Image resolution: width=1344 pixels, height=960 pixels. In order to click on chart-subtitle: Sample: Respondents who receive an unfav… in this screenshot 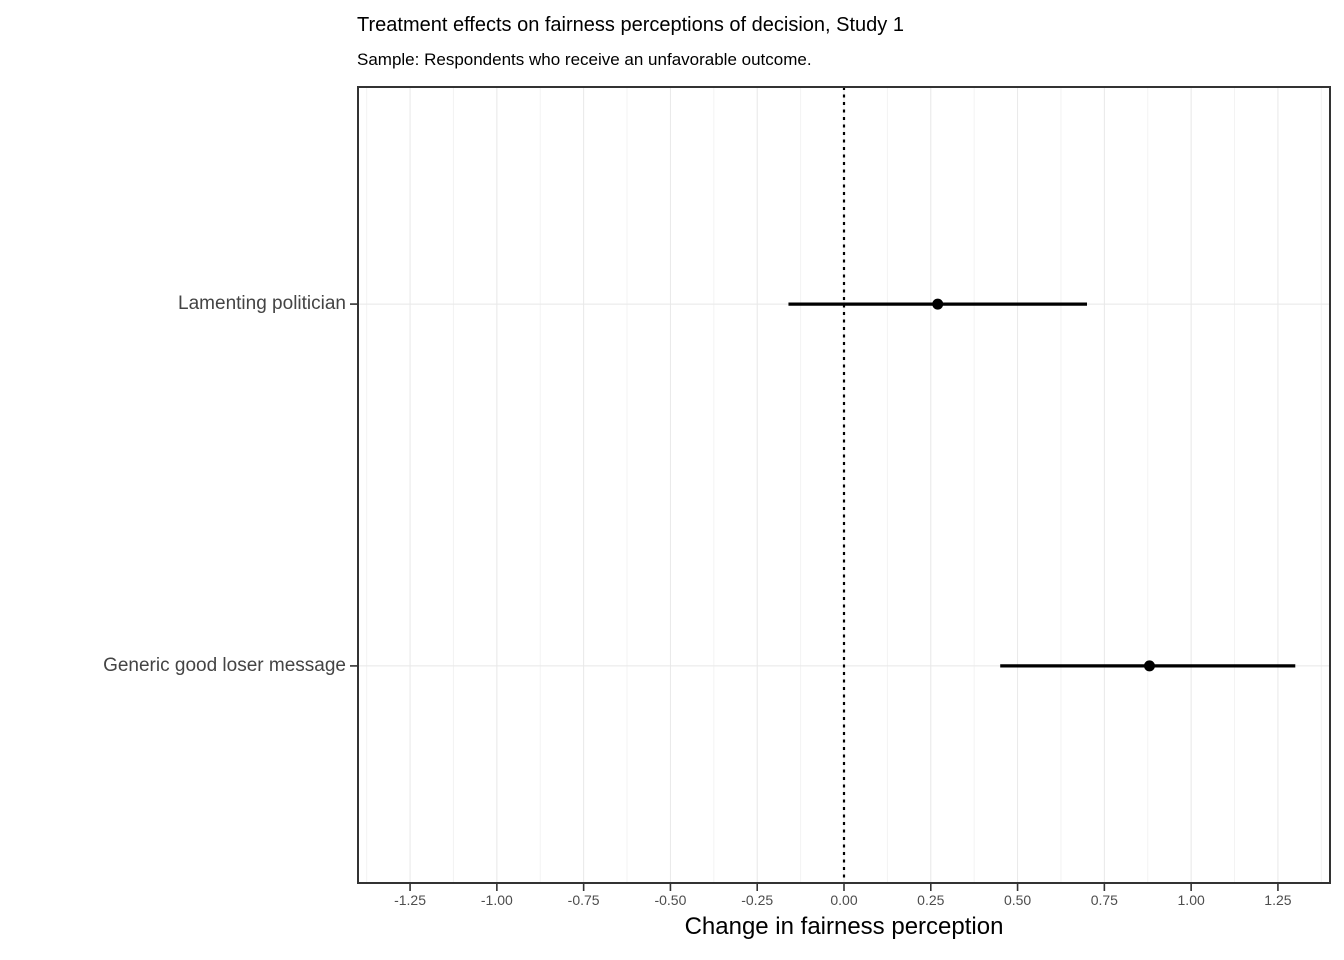, I will do `click(584, 59)`.